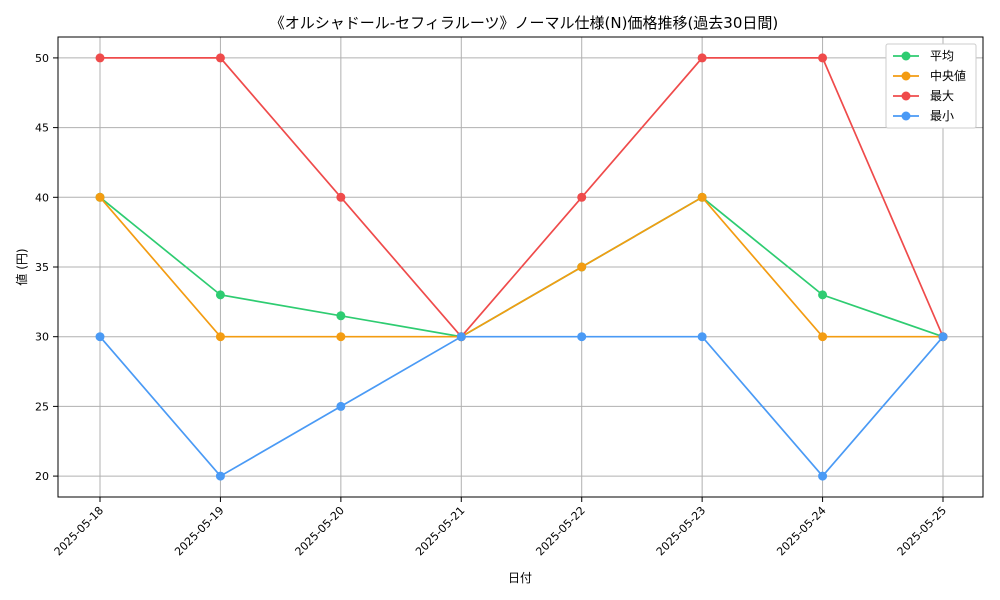 This screenshot has width=1000, height=600. I want to click on y-axis-label: 値 (円), so click(21, 266).